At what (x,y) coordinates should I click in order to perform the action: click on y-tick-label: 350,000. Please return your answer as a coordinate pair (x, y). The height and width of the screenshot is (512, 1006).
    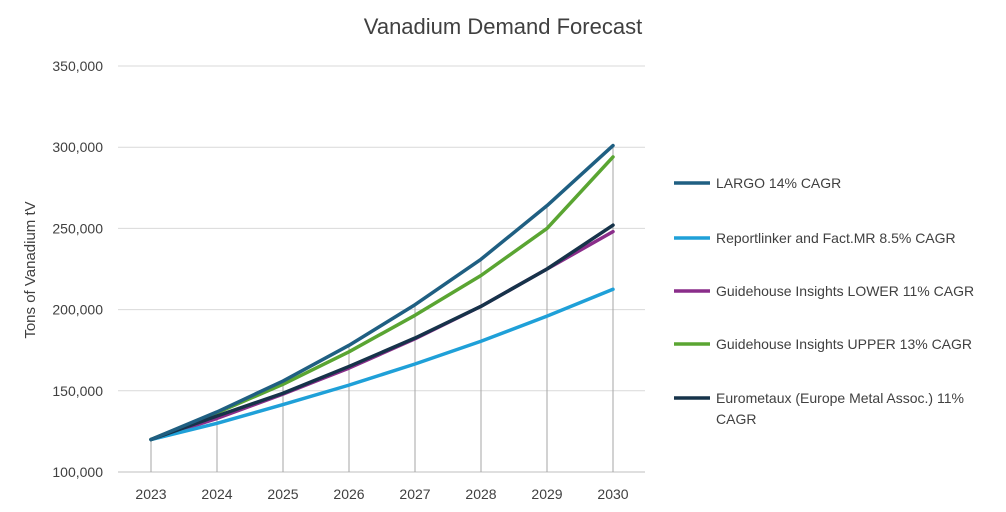
    Looking at the image, I should click on (77, 66).